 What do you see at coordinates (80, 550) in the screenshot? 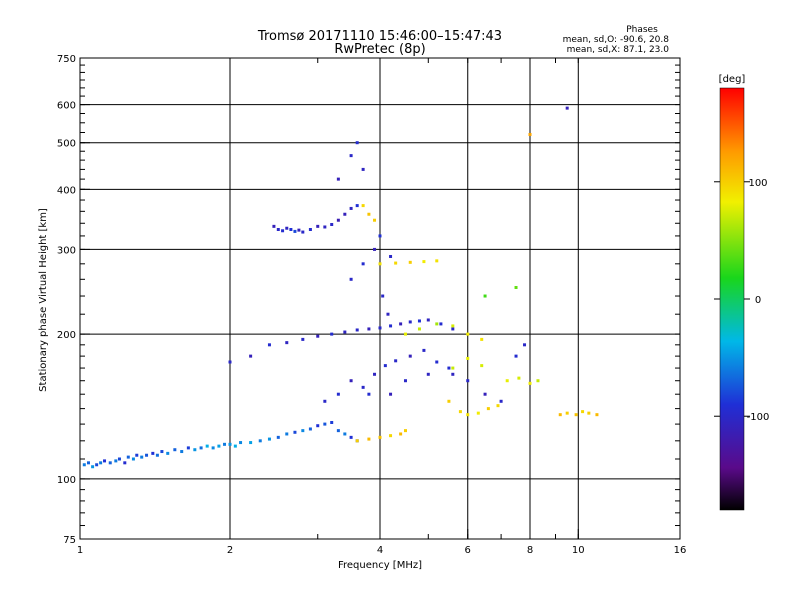
I see `x-tick-label: 1` at bounding box center [80, 550].